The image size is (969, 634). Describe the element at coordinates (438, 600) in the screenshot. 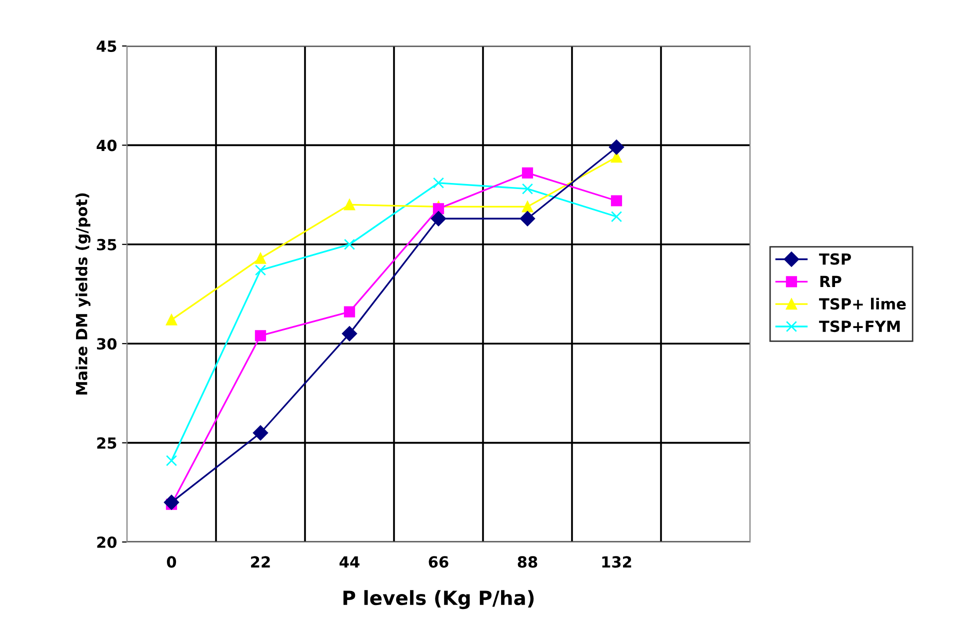

I see `x-axis-title: P levels (Kg P/ha)` at that location.